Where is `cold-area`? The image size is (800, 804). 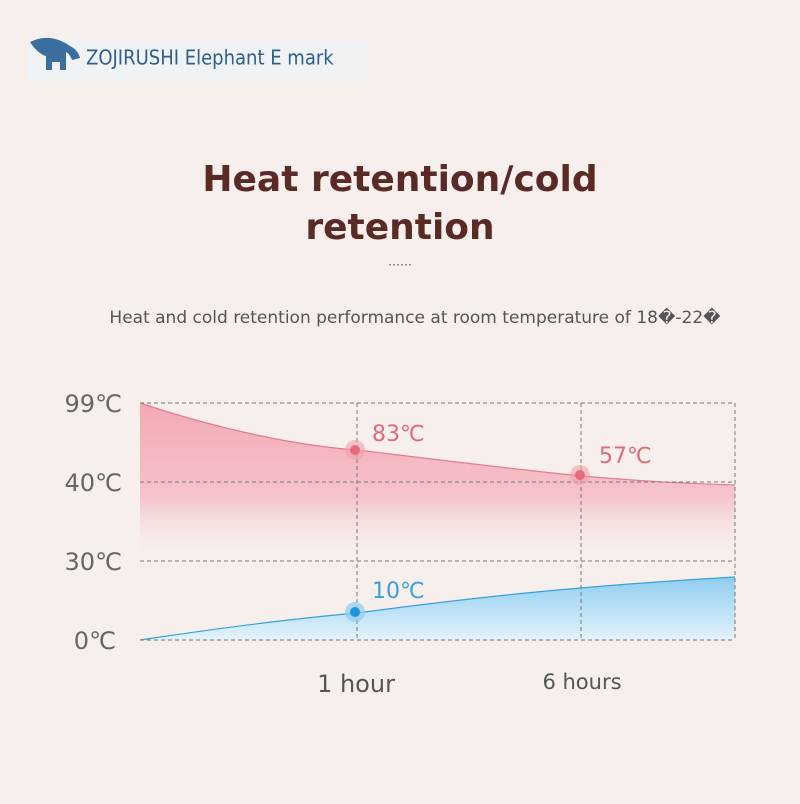 cold-area is located at coordinates (437, 608).